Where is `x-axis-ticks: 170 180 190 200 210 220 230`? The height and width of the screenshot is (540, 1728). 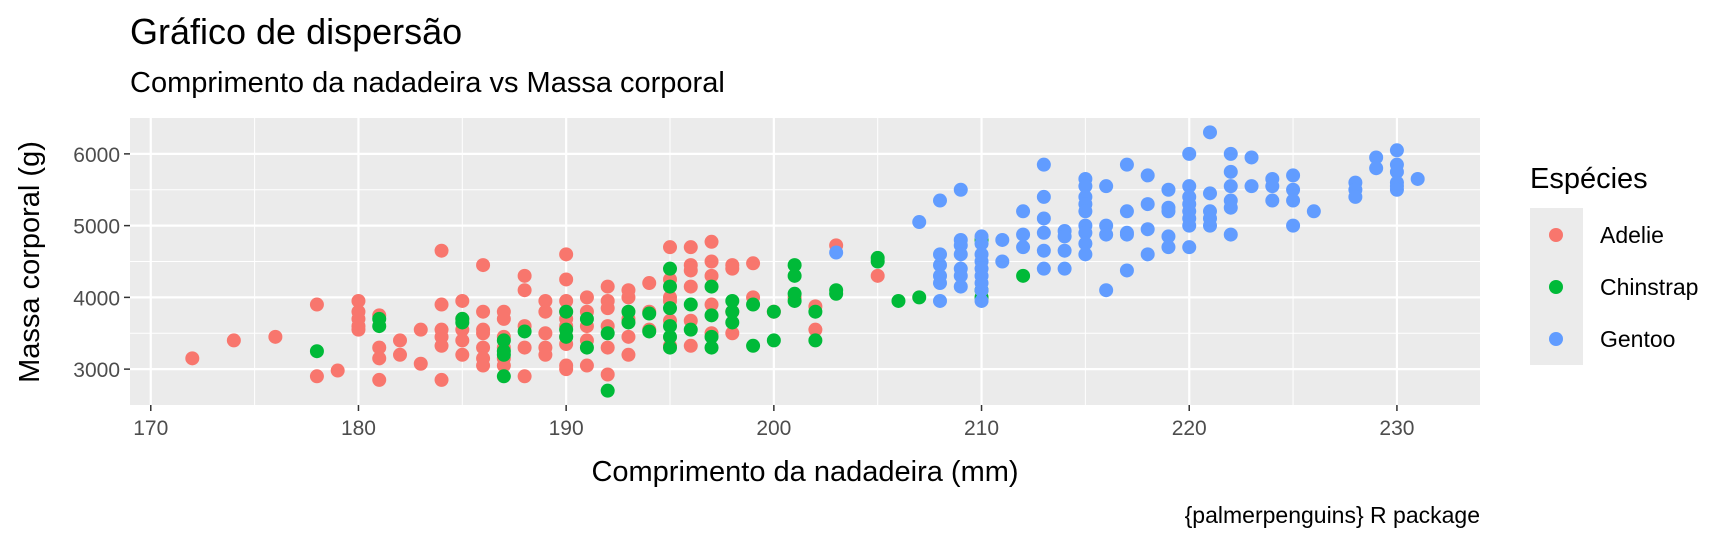
x-axis-ticks: 170 180 190 200 210 220 230 is located at coordinates (773, 422).